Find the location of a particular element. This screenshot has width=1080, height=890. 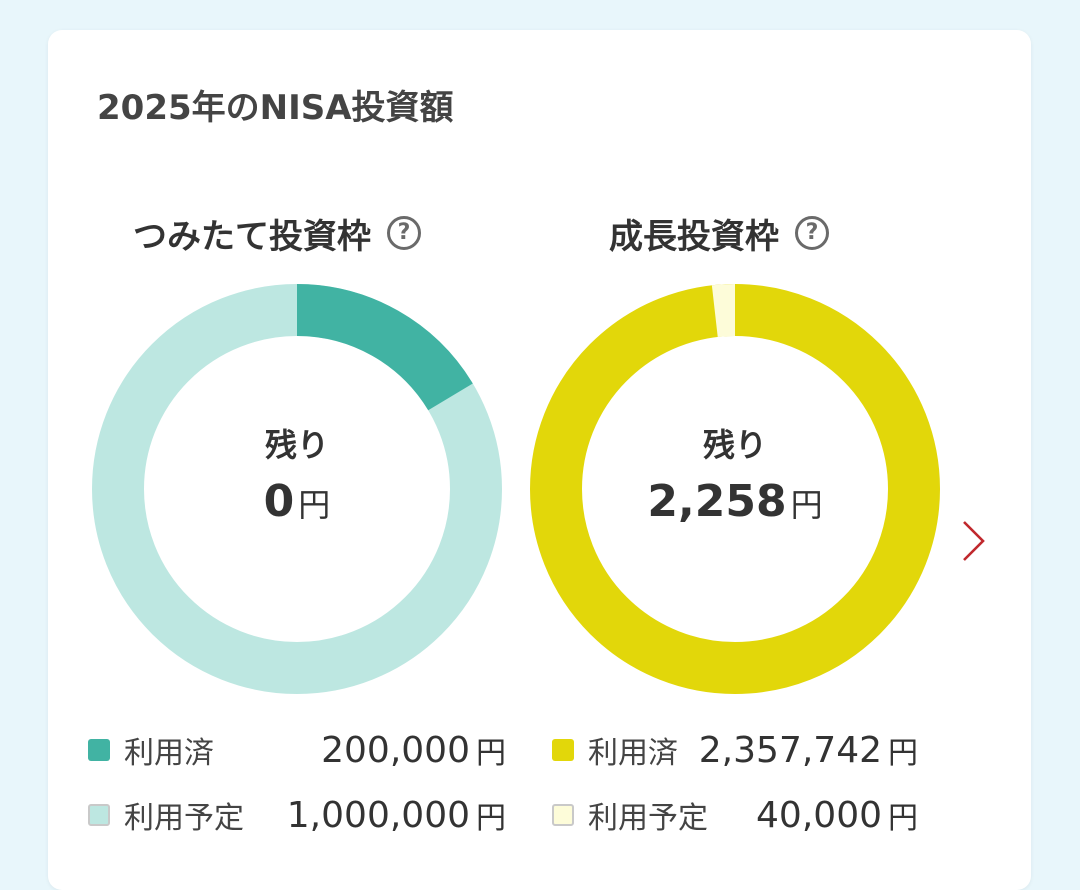

growth-remaining-value: 2,258 is located at coordinates (717, 501).